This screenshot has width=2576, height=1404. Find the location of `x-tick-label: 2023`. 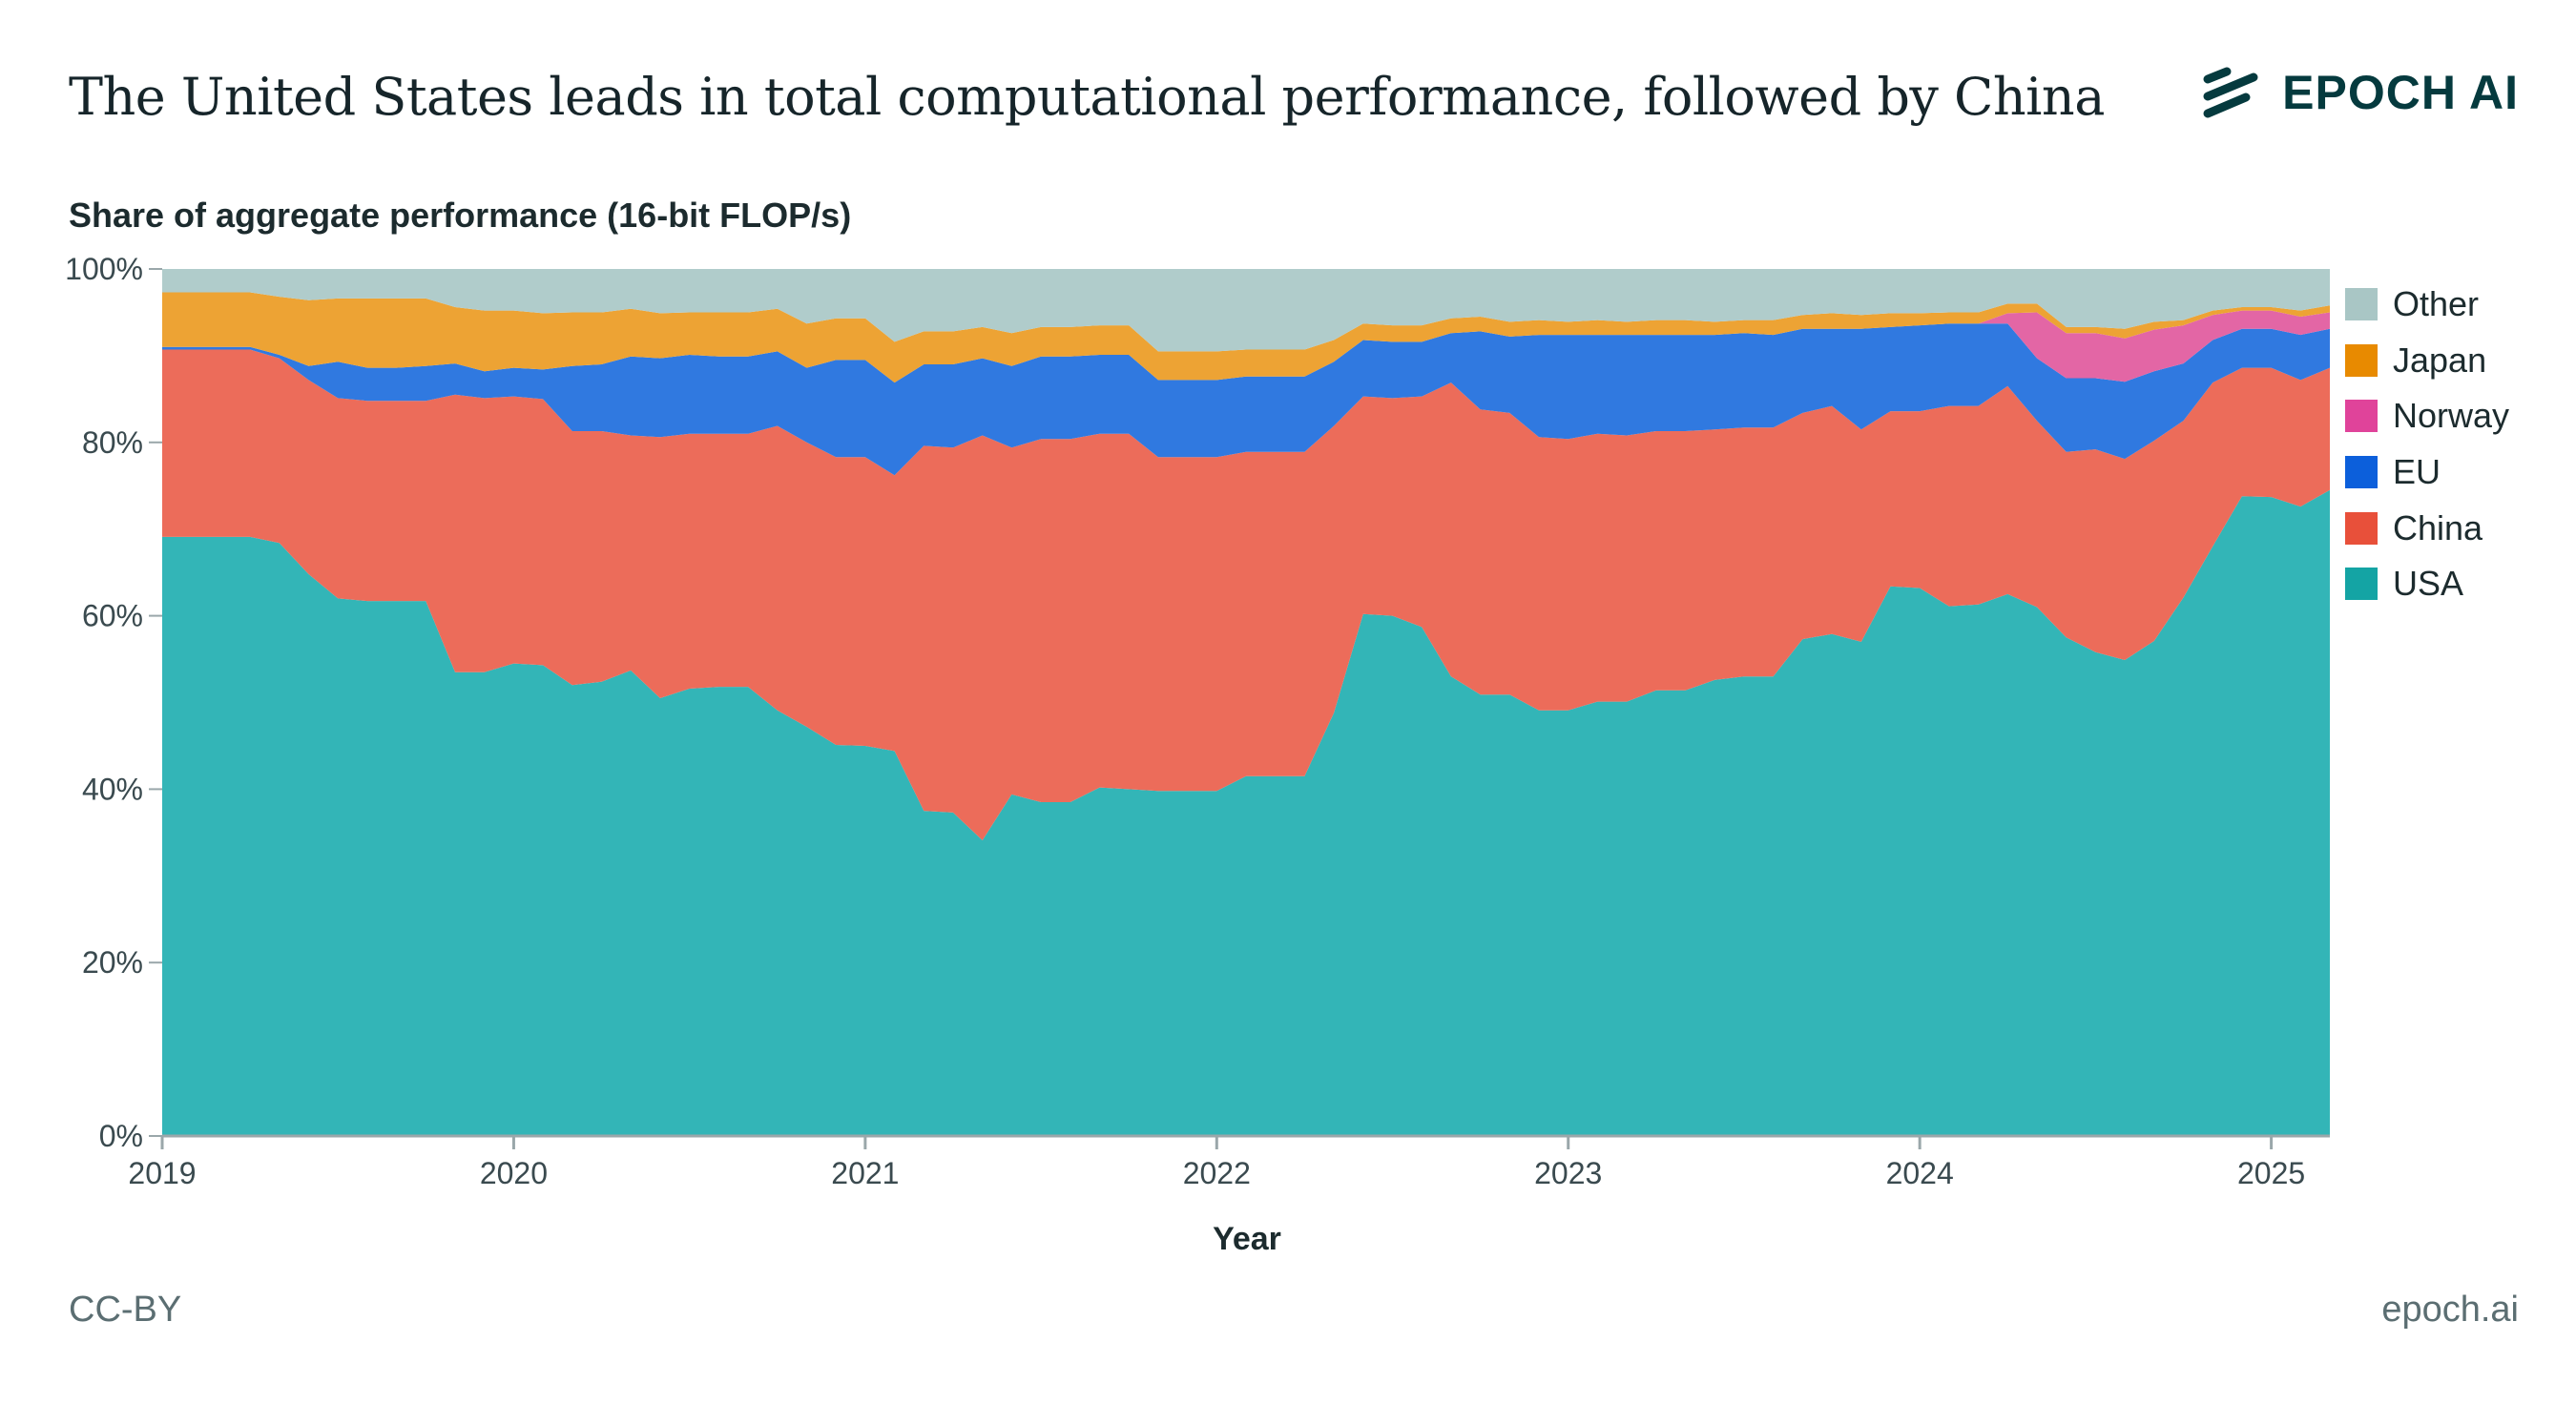

x-tick-label: 2023 is located at coordinates (1568, 1173).